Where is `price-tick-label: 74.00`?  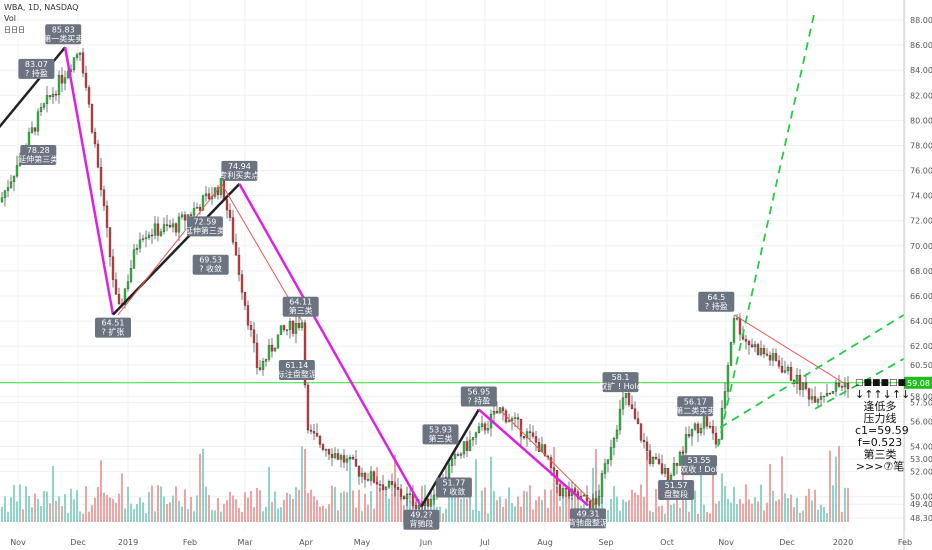
price-tick-label: 74.00 is located at coordinates (921, 196).